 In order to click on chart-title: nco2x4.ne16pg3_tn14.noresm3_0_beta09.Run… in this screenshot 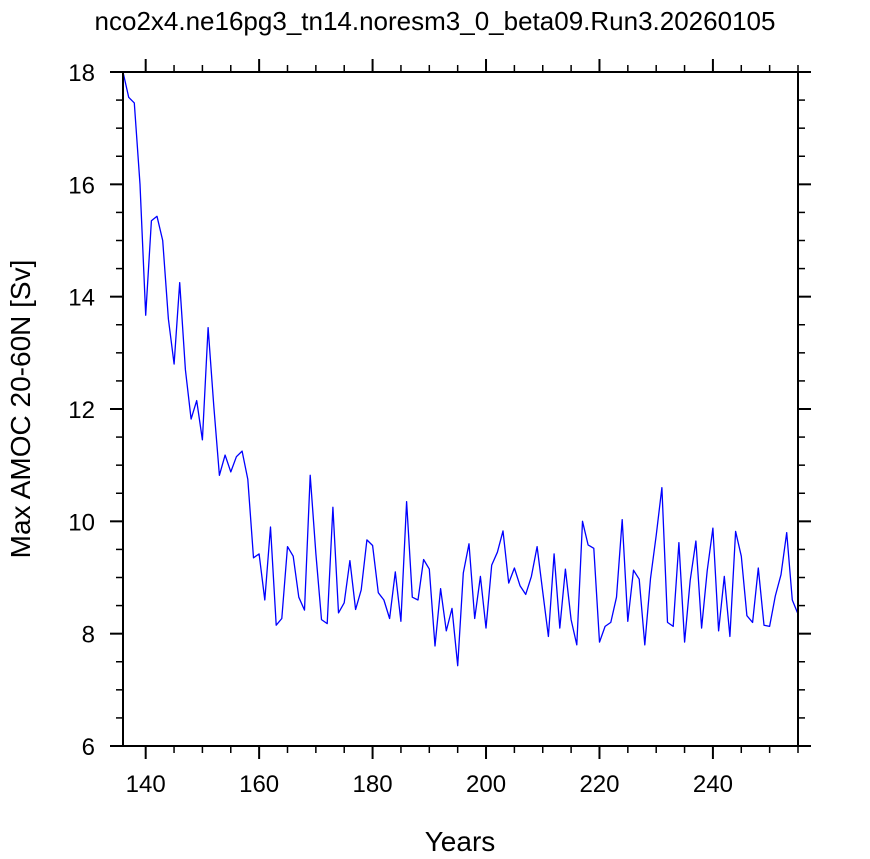, I will do `click(435, 21)`.